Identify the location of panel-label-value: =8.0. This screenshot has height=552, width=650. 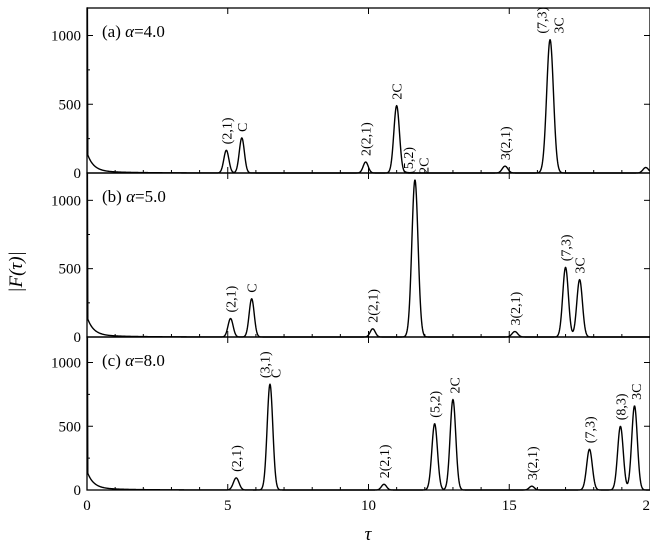
(149, 360).